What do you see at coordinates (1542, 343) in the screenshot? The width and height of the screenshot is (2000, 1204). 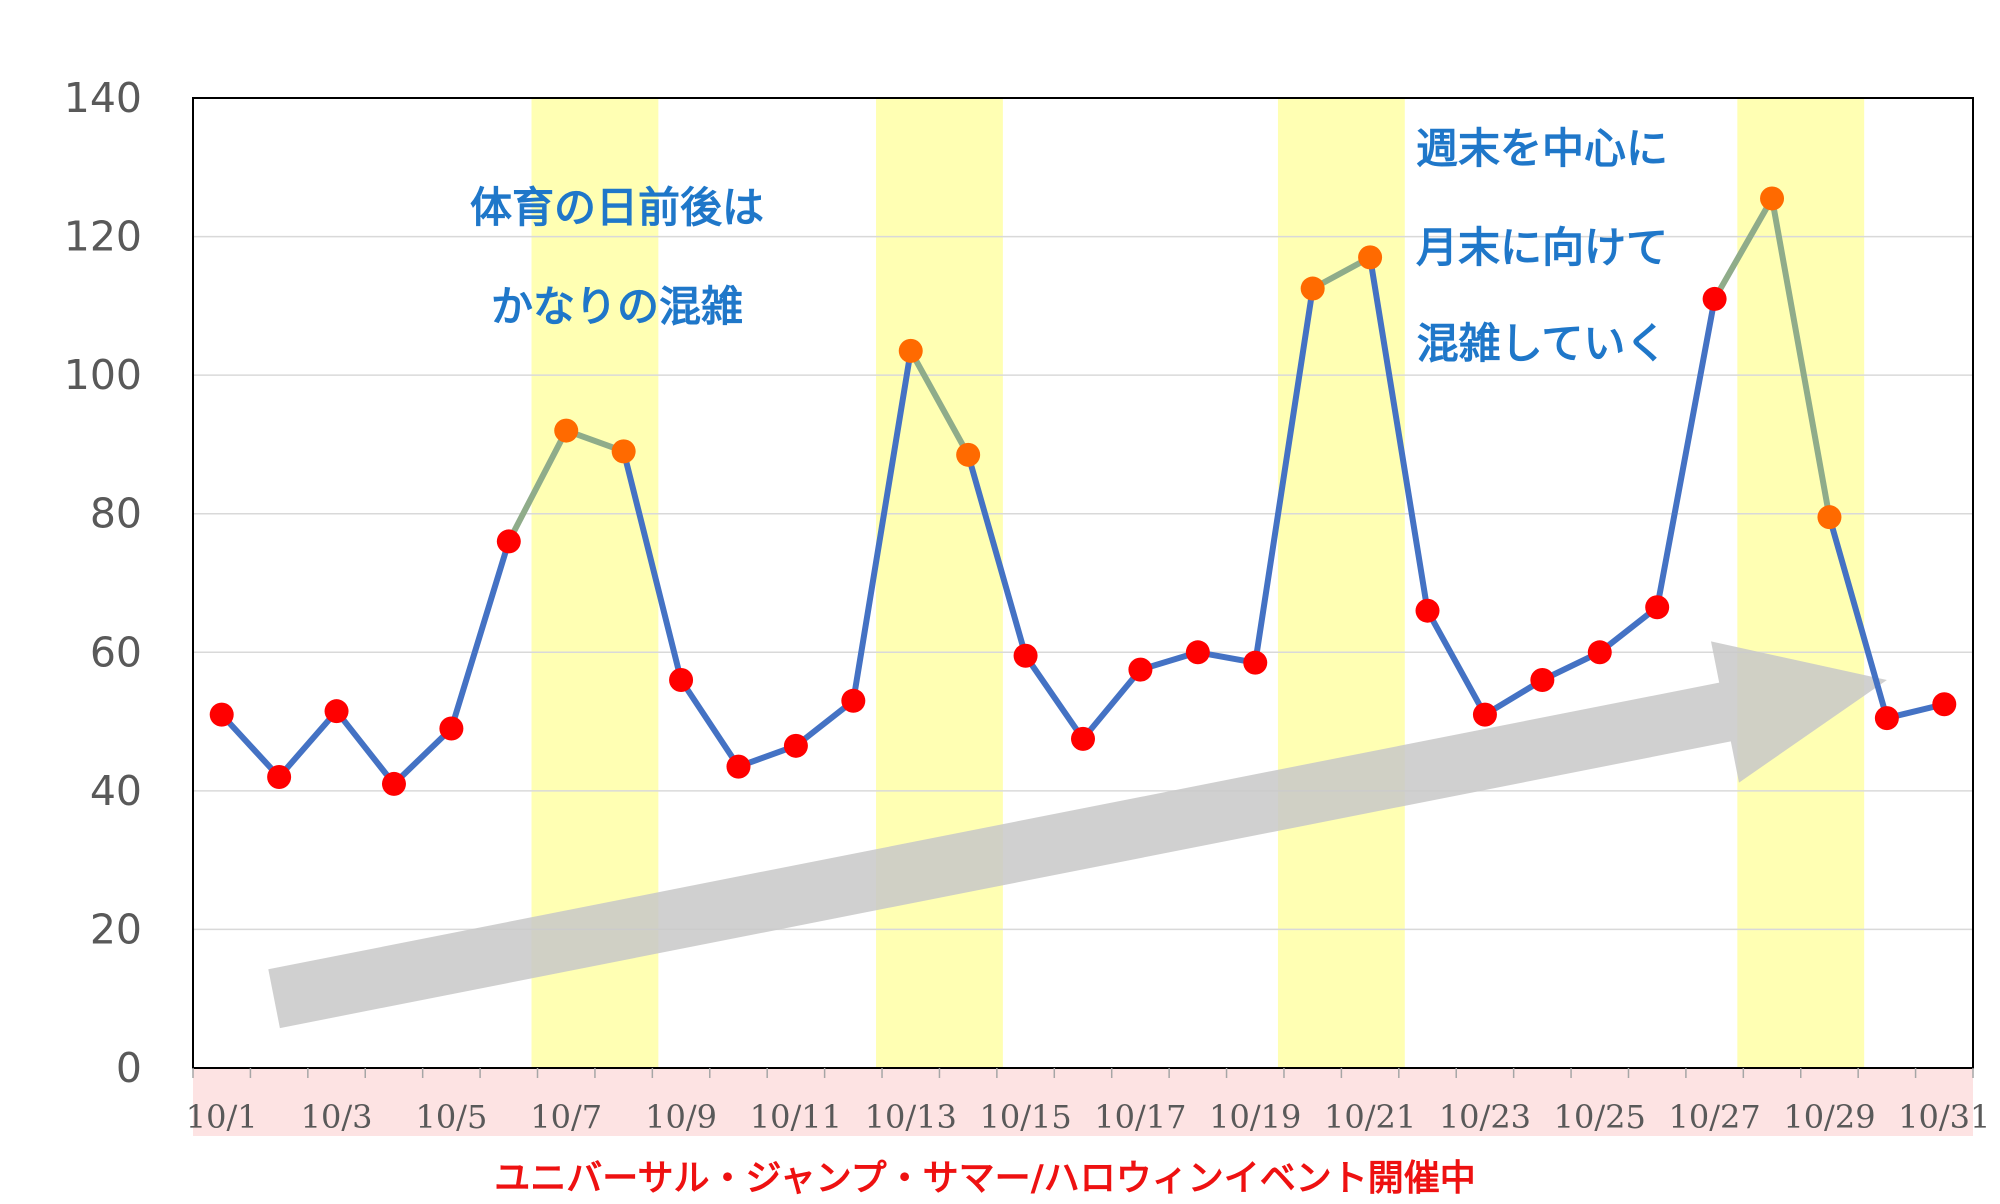 I see `annotation-weekend-line-3: 混雑していく` at bounding box center [1542, 343].